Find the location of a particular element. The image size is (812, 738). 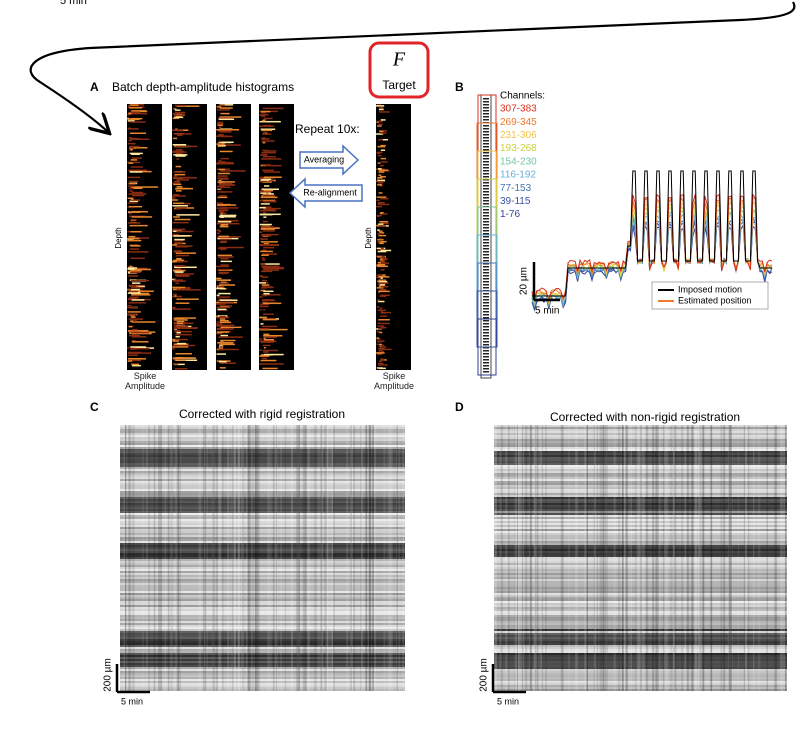

imposed-trace is located at coordinates (652, 233).